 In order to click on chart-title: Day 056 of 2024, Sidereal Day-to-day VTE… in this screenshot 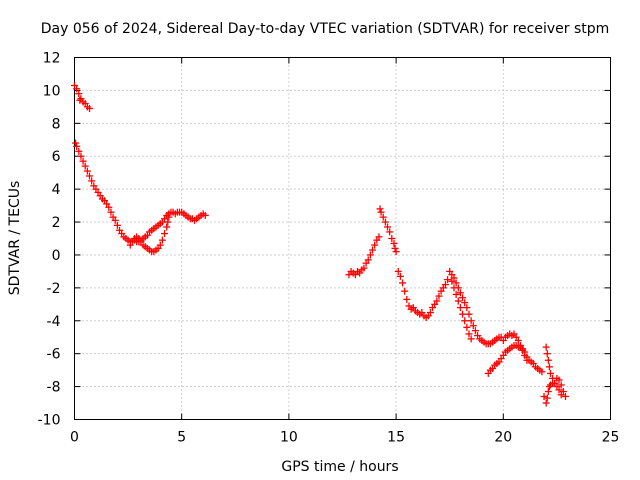, I will do `click(325, 29)`.